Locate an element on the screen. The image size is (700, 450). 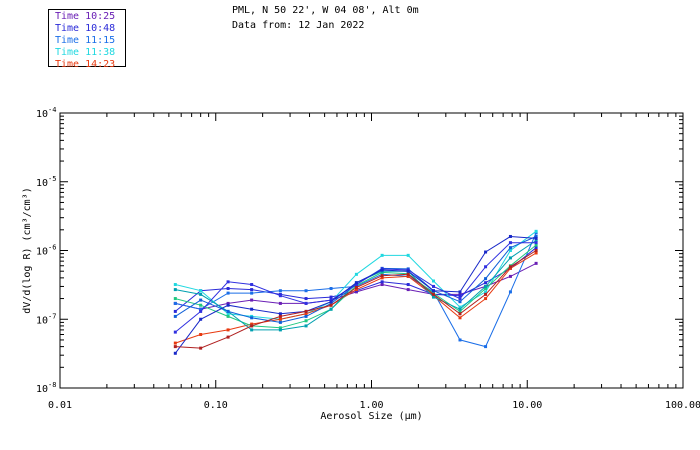
x-tick-label: 10.00 is located at coordinates (527, 405).